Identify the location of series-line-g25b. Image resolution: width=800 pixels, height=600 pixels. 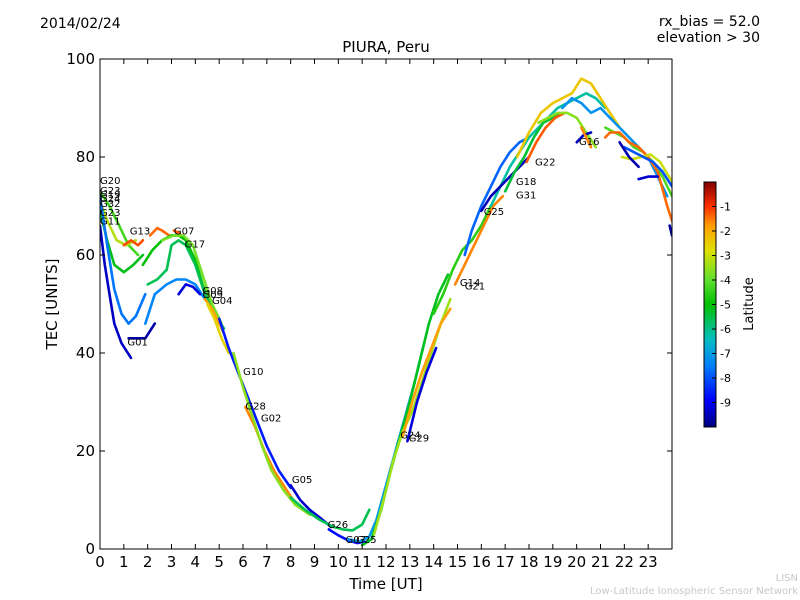
(497, 196).